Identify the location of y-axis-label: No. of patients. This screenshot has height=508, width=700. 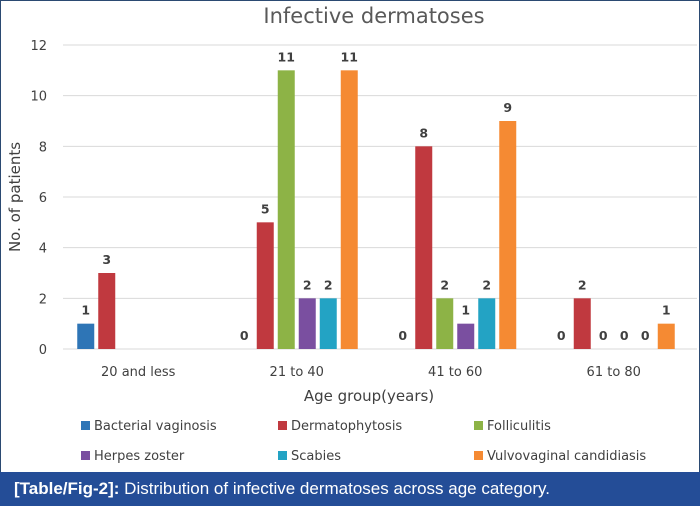
(15, 197).